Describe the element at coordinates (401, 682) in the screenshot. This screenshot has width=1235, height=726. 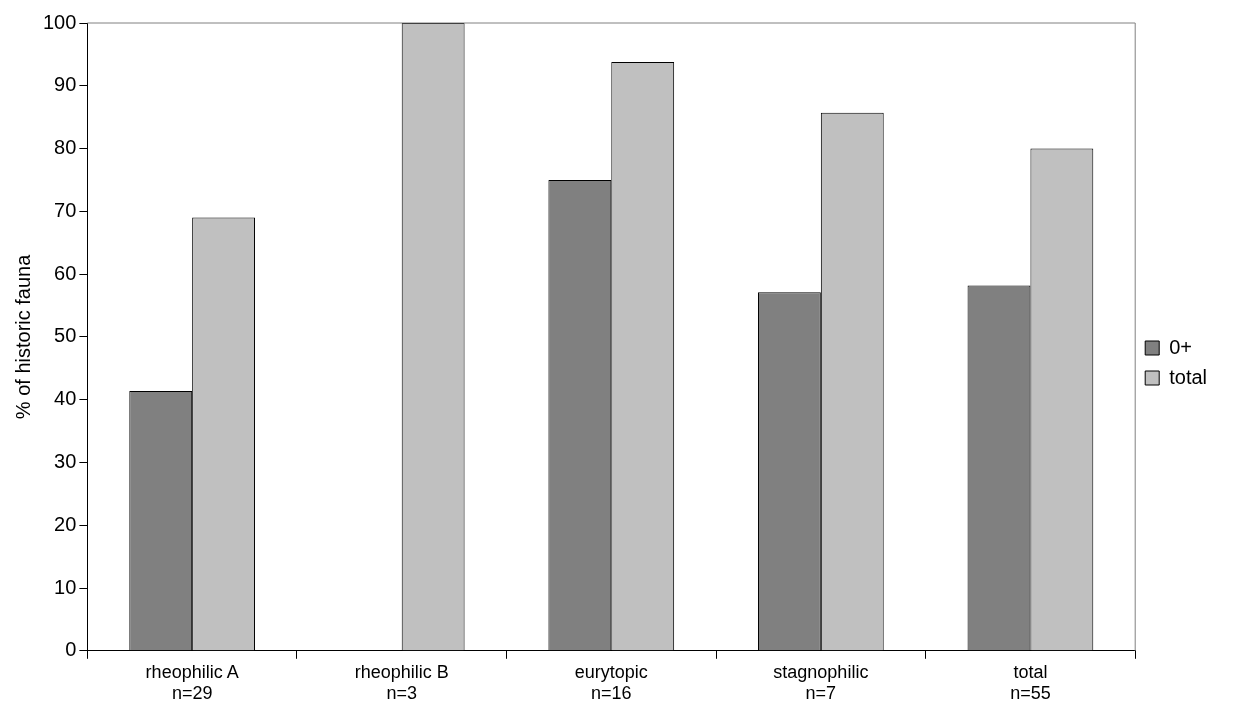
I see `x-tick-label: rheophilic B n=3` at that location.